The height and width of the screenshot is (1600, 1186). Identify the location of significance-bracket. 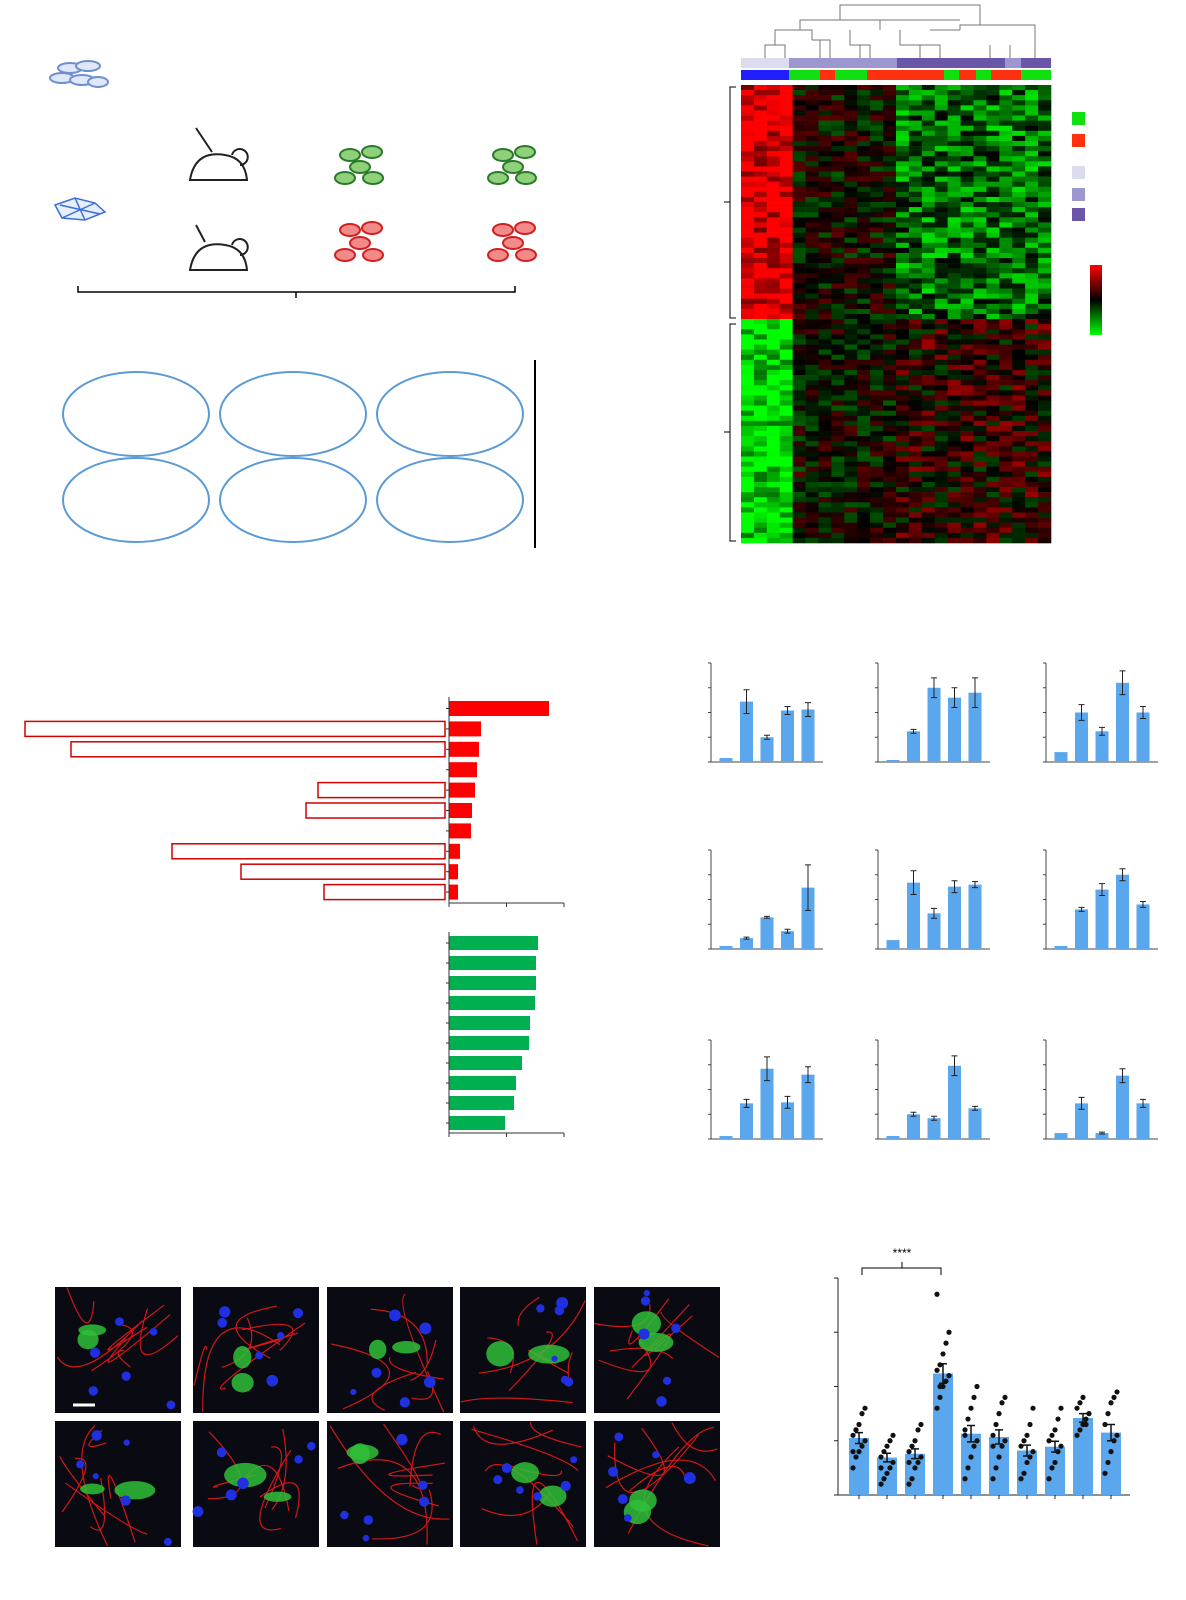
(901, 1268).